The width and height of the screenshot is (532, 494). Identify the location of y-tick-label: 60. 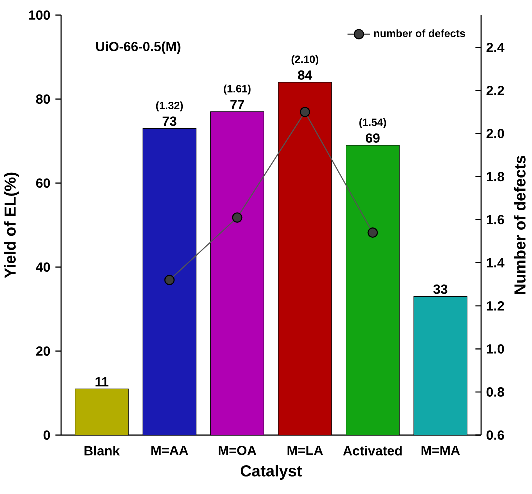
(43, 183).